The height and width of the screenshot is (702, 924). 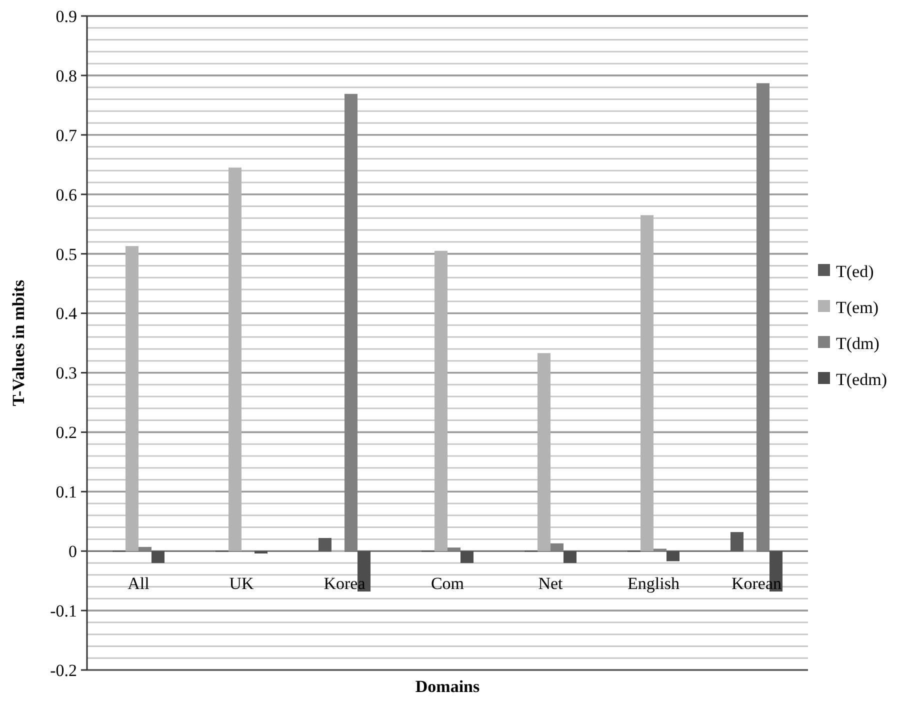 I want to click on y-tick-label: 0.2, so click(x=66, y=432).